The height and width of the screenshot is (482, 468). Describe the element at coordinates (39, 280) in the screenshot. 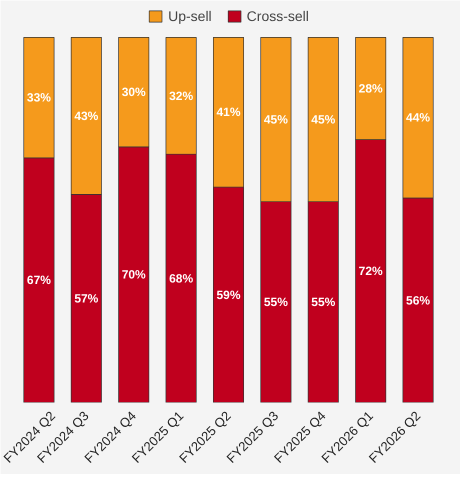

I see `data-label: 67%` at that location.